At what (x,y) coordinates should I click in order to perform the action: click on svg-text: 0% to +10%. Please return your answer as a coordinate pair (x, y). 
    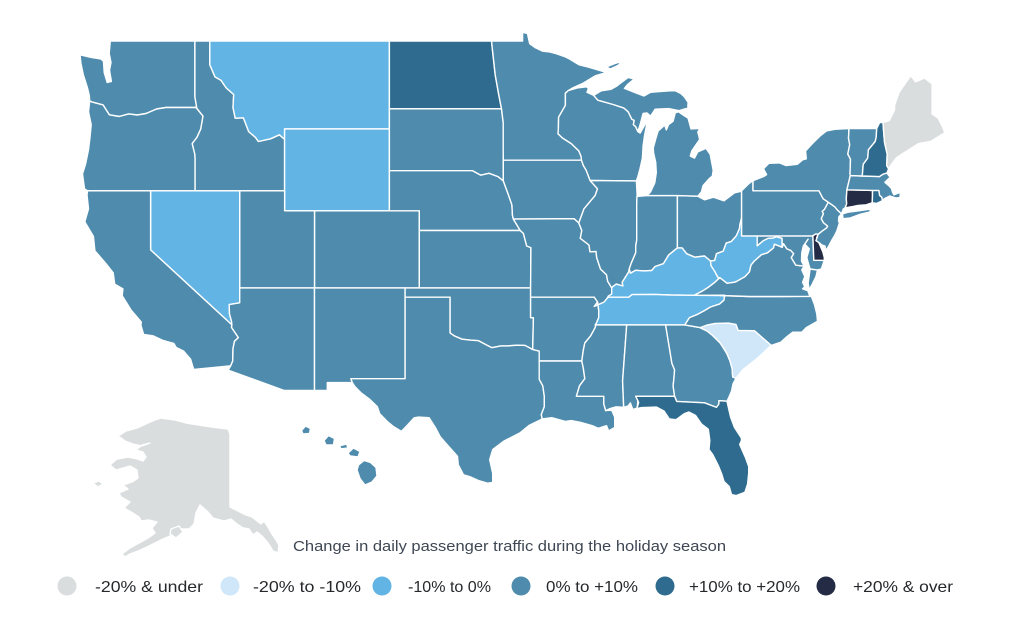
    Looking at the image, I should click on (592, 587).